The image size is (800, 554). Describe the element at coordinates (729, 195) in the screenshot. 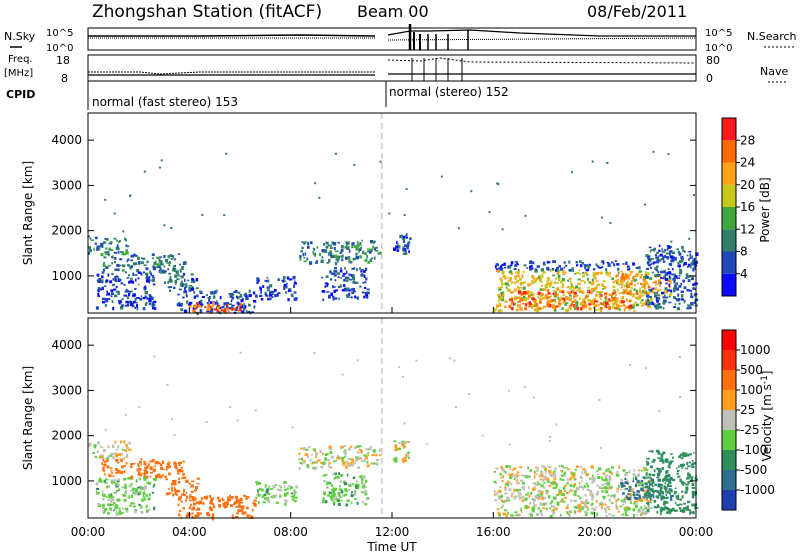

I see `colorbar-swatch` at that location.